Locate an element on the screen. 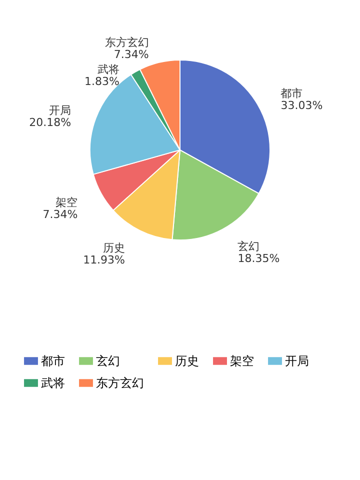 The image size is (360, 480). legend-label: 架空 is located at coordinates (242, 361).